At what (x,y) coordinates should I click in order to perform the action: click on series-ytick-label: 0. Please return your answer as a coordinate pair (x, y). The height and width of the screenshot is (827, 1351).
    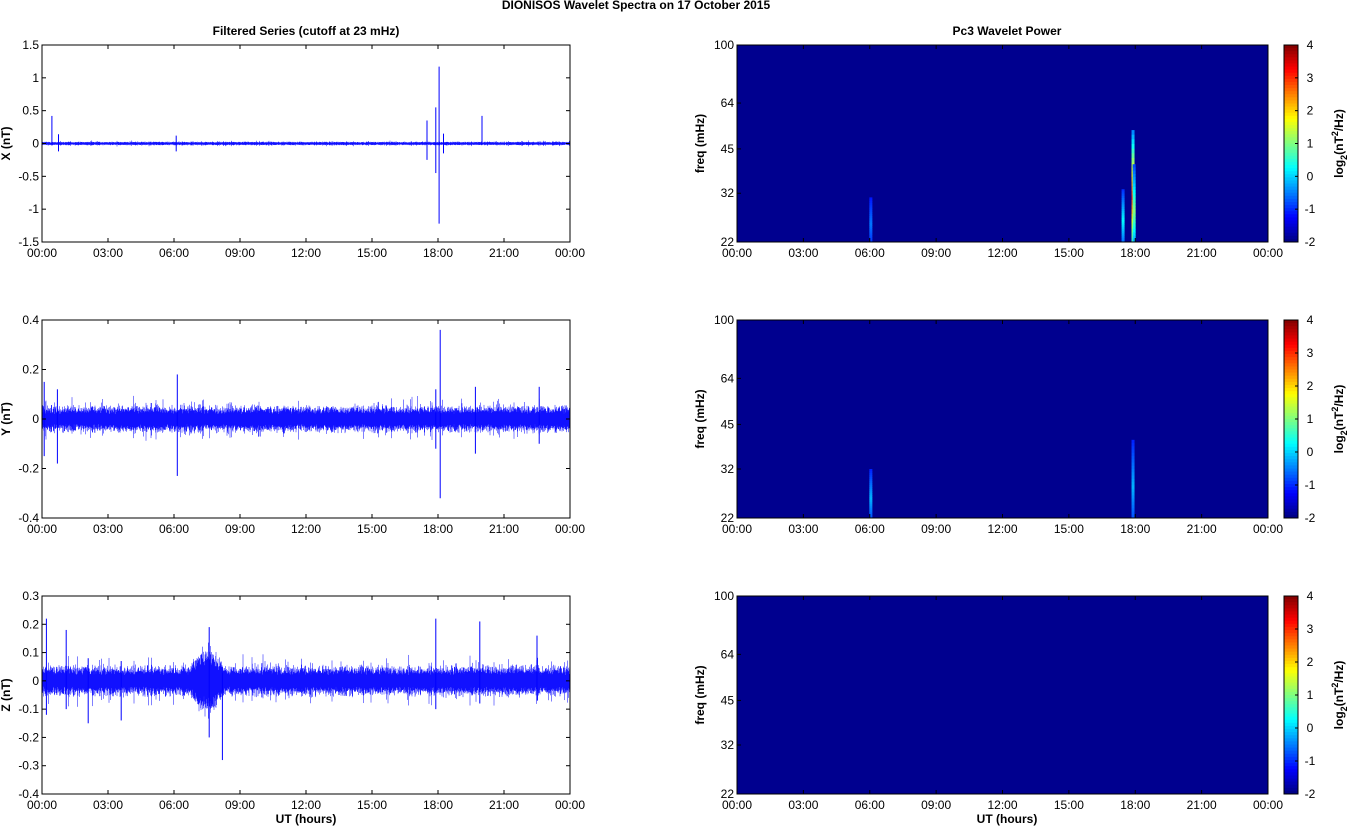
    Looking at the image, I should click on (35, 681).